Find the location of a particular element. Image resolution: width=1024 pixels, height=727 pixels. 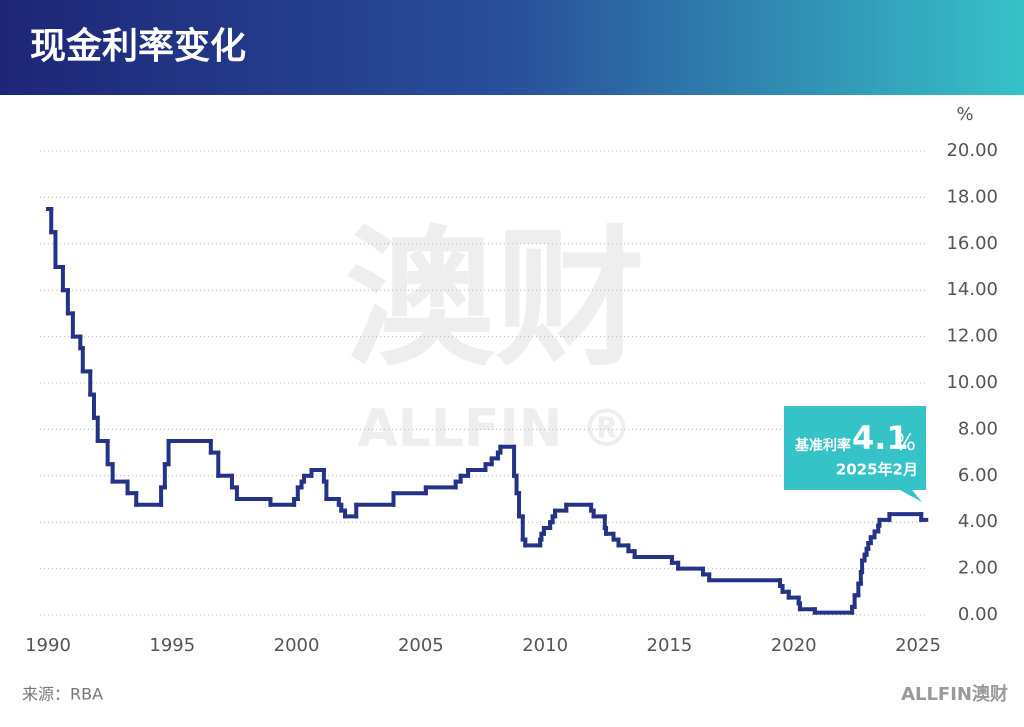

x-tick-label: 2020 is located at coordinates (794, 645).